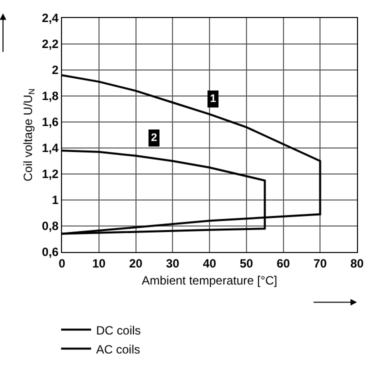 This screenshot has height=375, width=375. Describe the element at coordinates (99, 263) in the screenshot. I see `x-tick-label: 10` at that location.